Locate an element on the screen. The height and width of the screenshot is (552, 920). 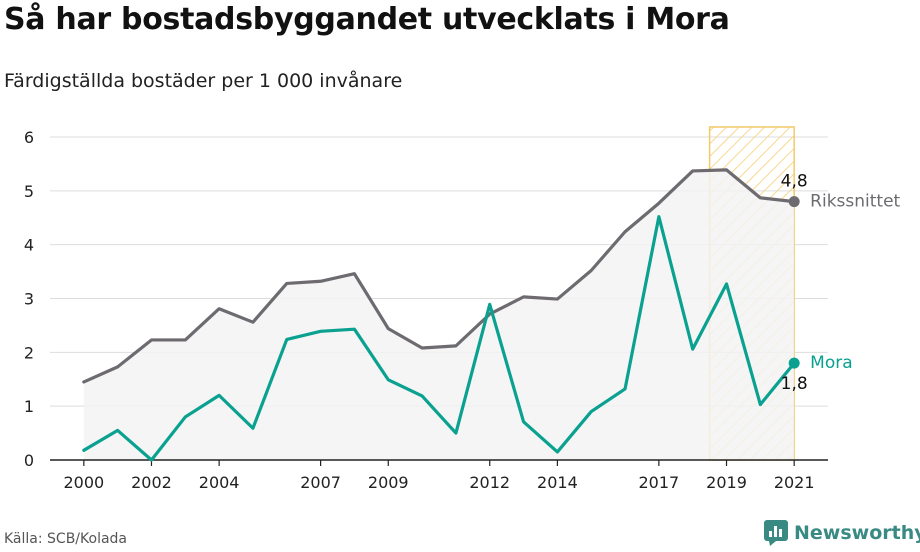
local-end-marker is located at coordinates (794, 363).